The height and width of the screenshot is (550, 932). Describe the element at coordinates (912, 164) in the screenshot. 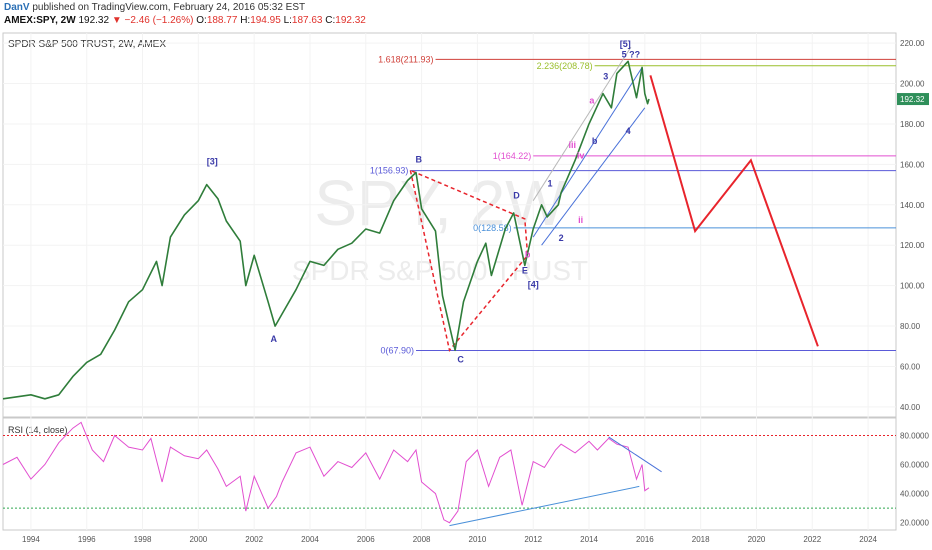

I see `price-tick-label: 160.00` at that location.